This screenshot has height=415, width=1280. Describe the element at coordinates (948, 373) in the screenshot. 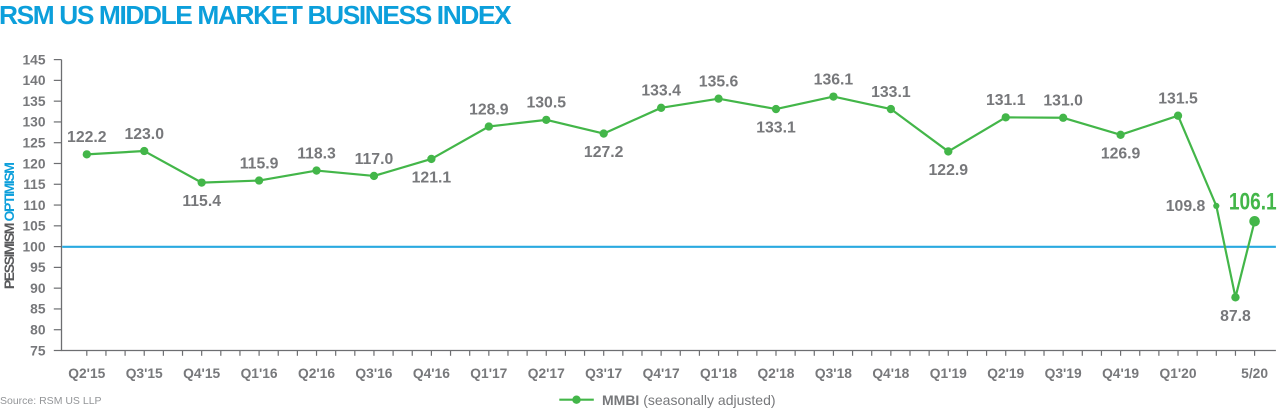

I see `svg-text: Q1'19` at that location.